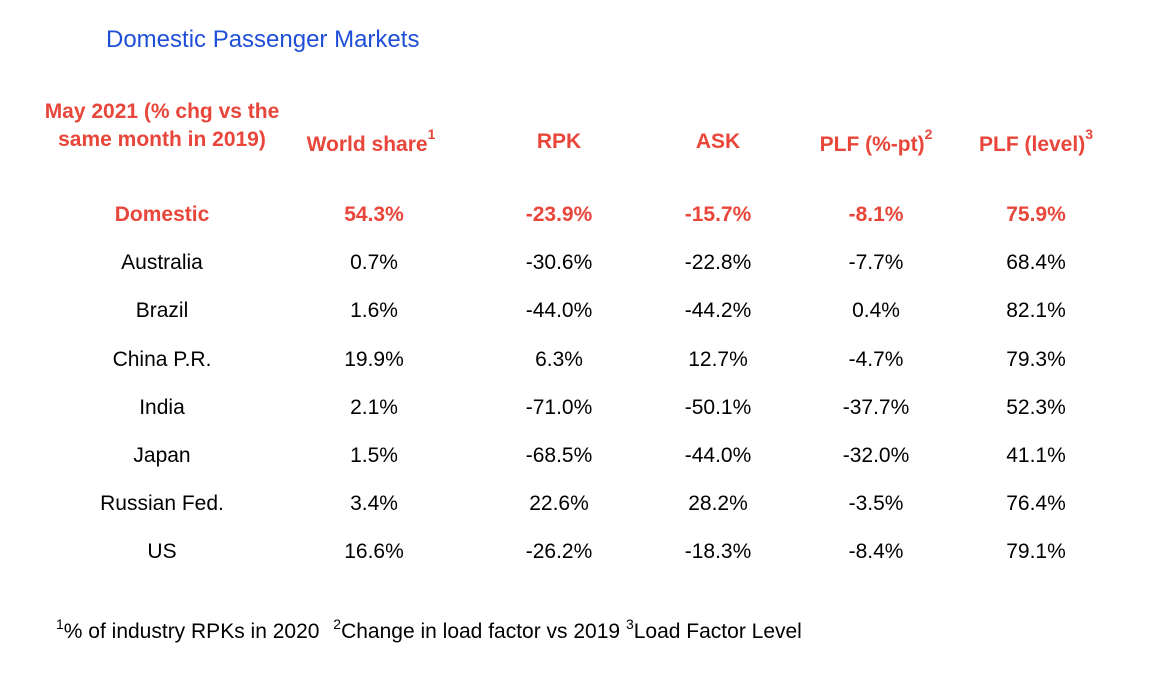 The image size is (1164, 690). I want to click on cell-world-share: 16.6%, so click(374, 551).